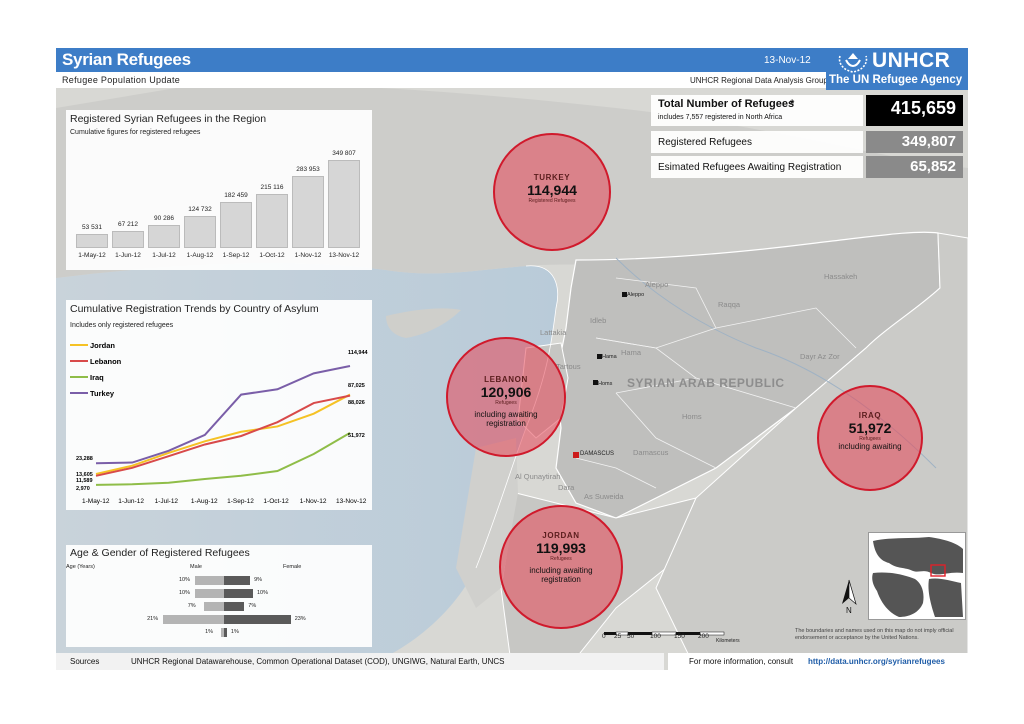 The height and width of the screenshot is (724, 1024). I want to click on male-header: Male, so click(196, 567).